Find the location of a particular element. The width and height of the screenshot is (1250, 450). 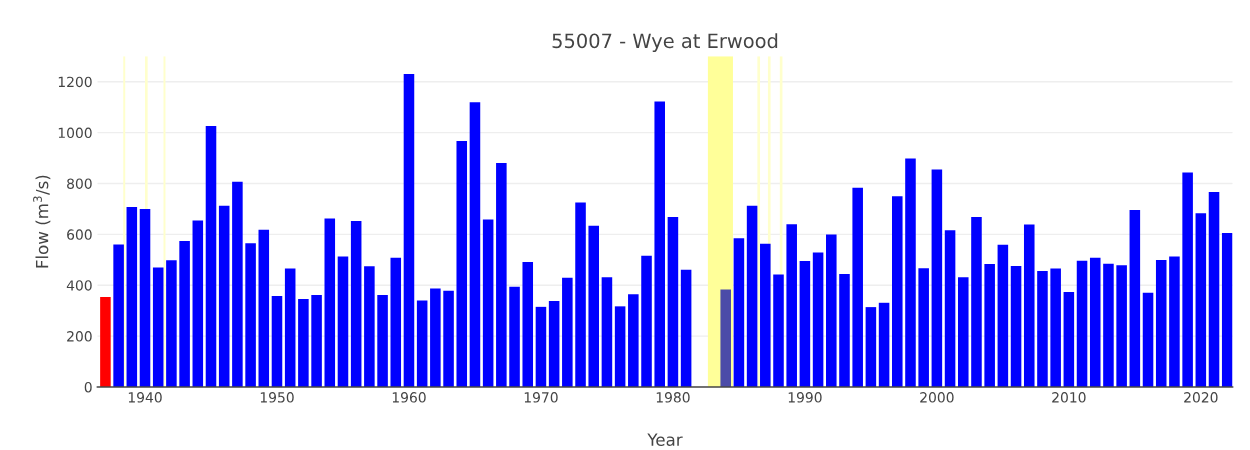

y-axis-title: Flow (m$^{3}$/s) is located at coordinates (42, 221).